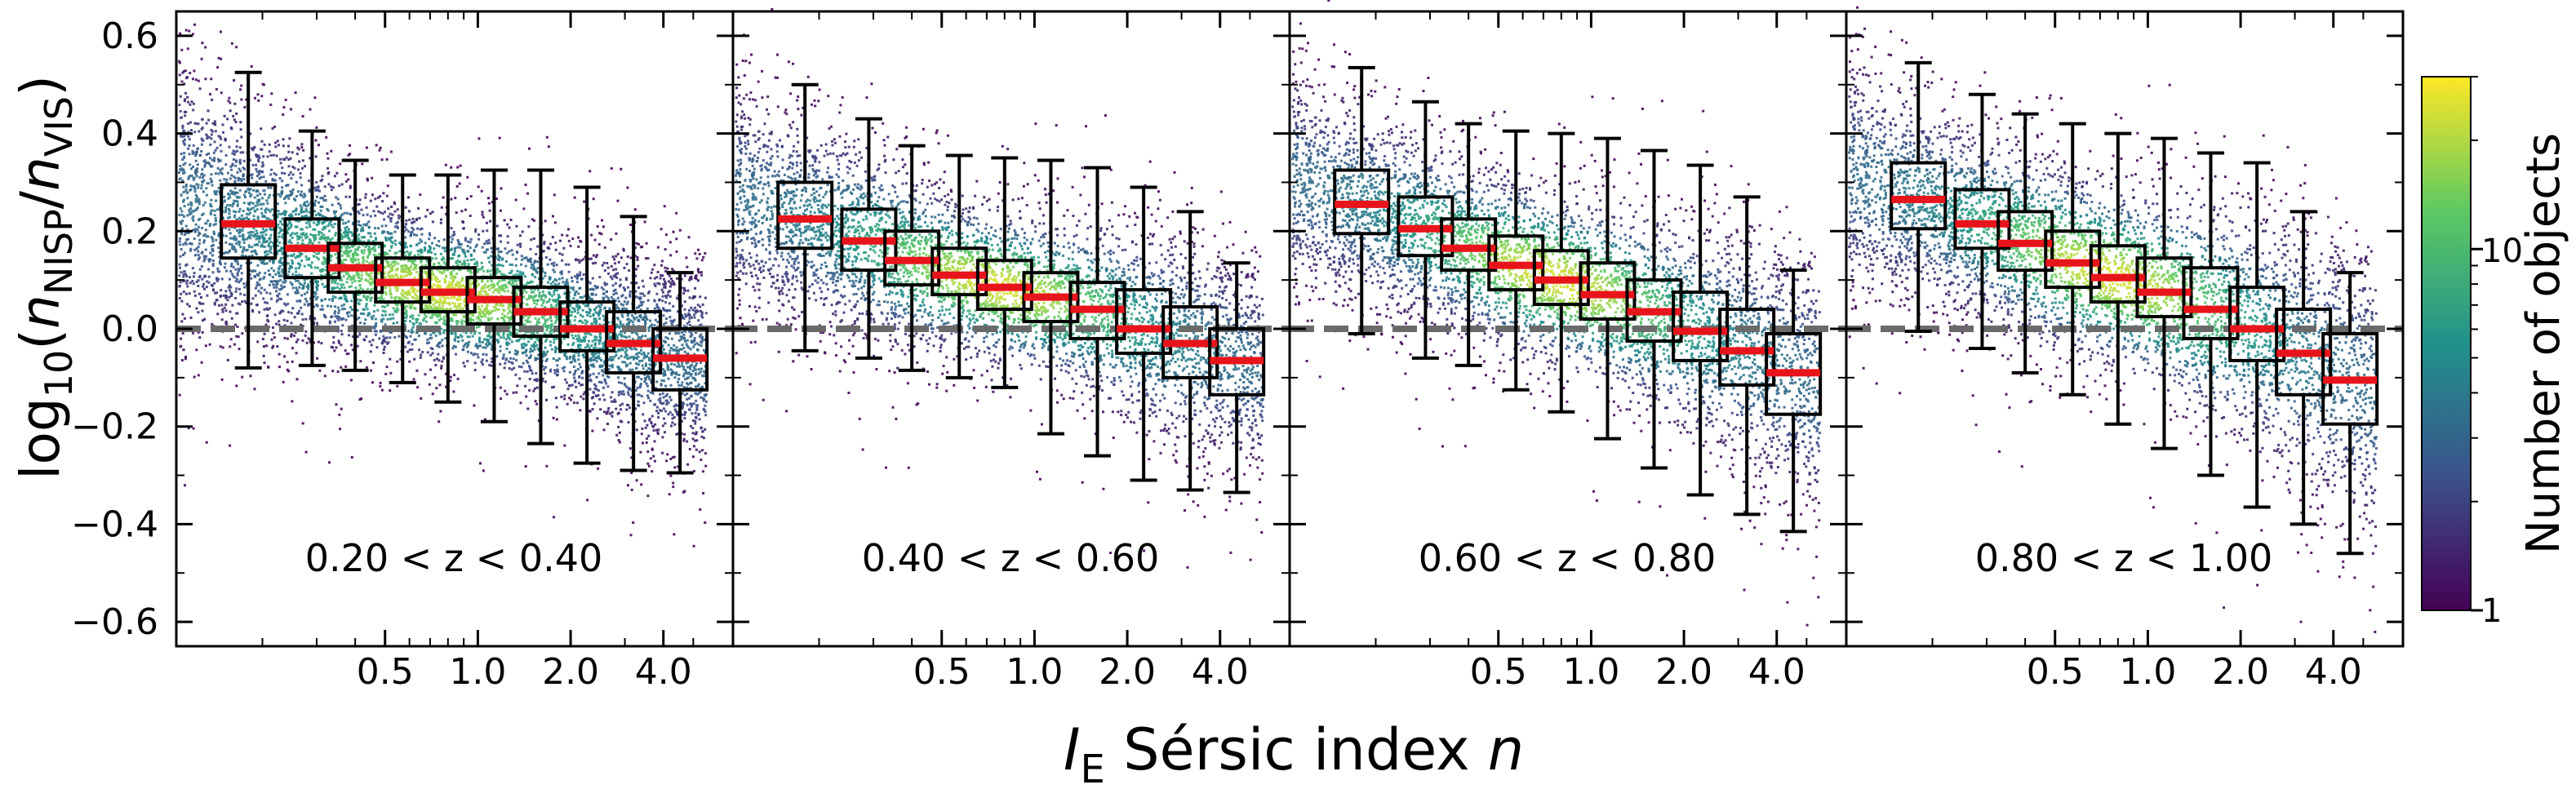 This screenshot has height=798, width=2576. Describe the element at coordinates (454, 558) in the screenshot. I see `panel-label-1: 0.20 < z < 0.40` at that location.